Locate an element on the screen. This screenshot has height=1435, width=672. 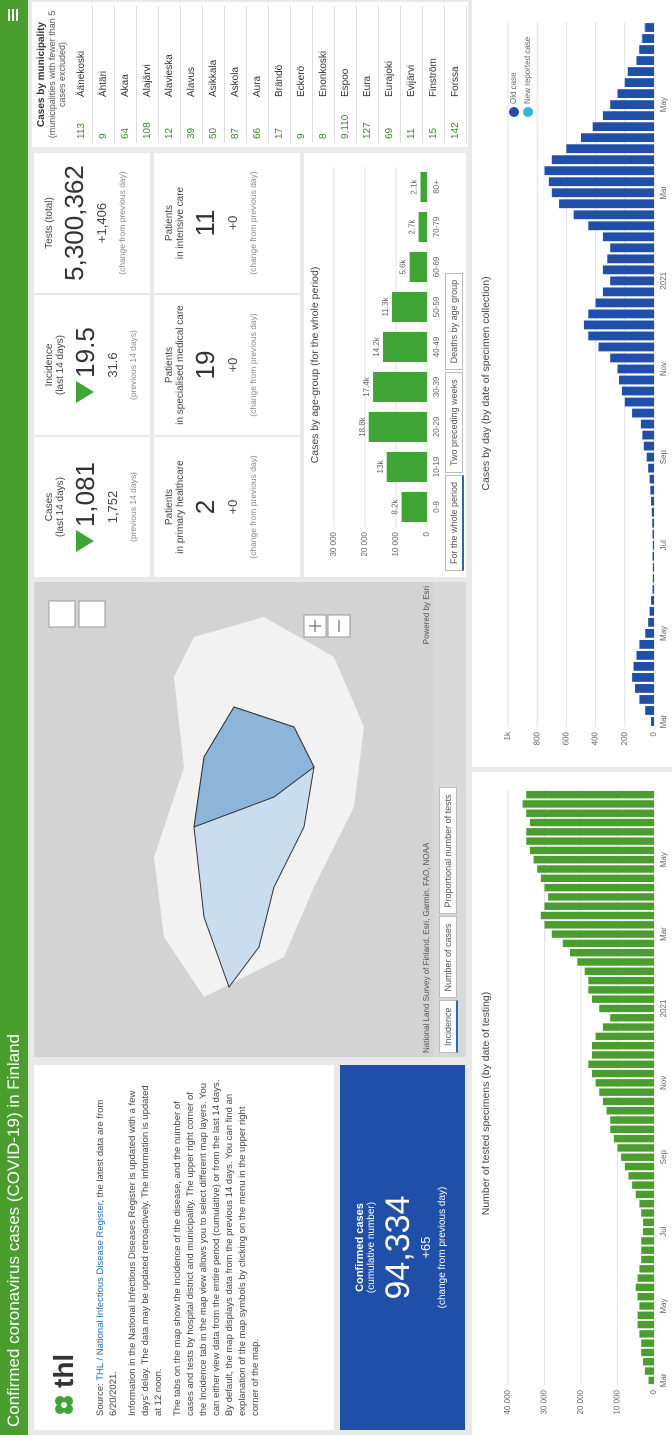
y-tick-label: 800 is located at coordinates (536, 738).